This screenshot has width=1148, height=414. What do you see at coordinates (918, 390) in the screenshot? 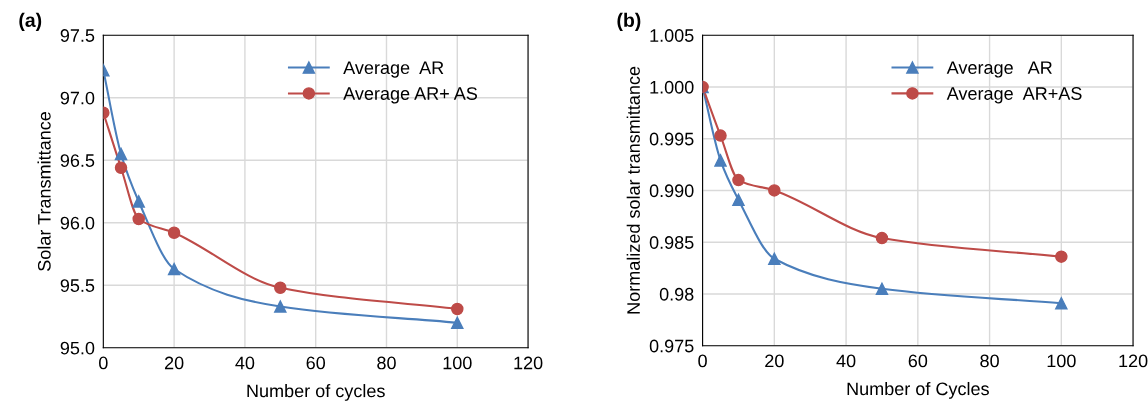
I see `x-axis-title: Number of Cycles` at bounding box center [918, 390].